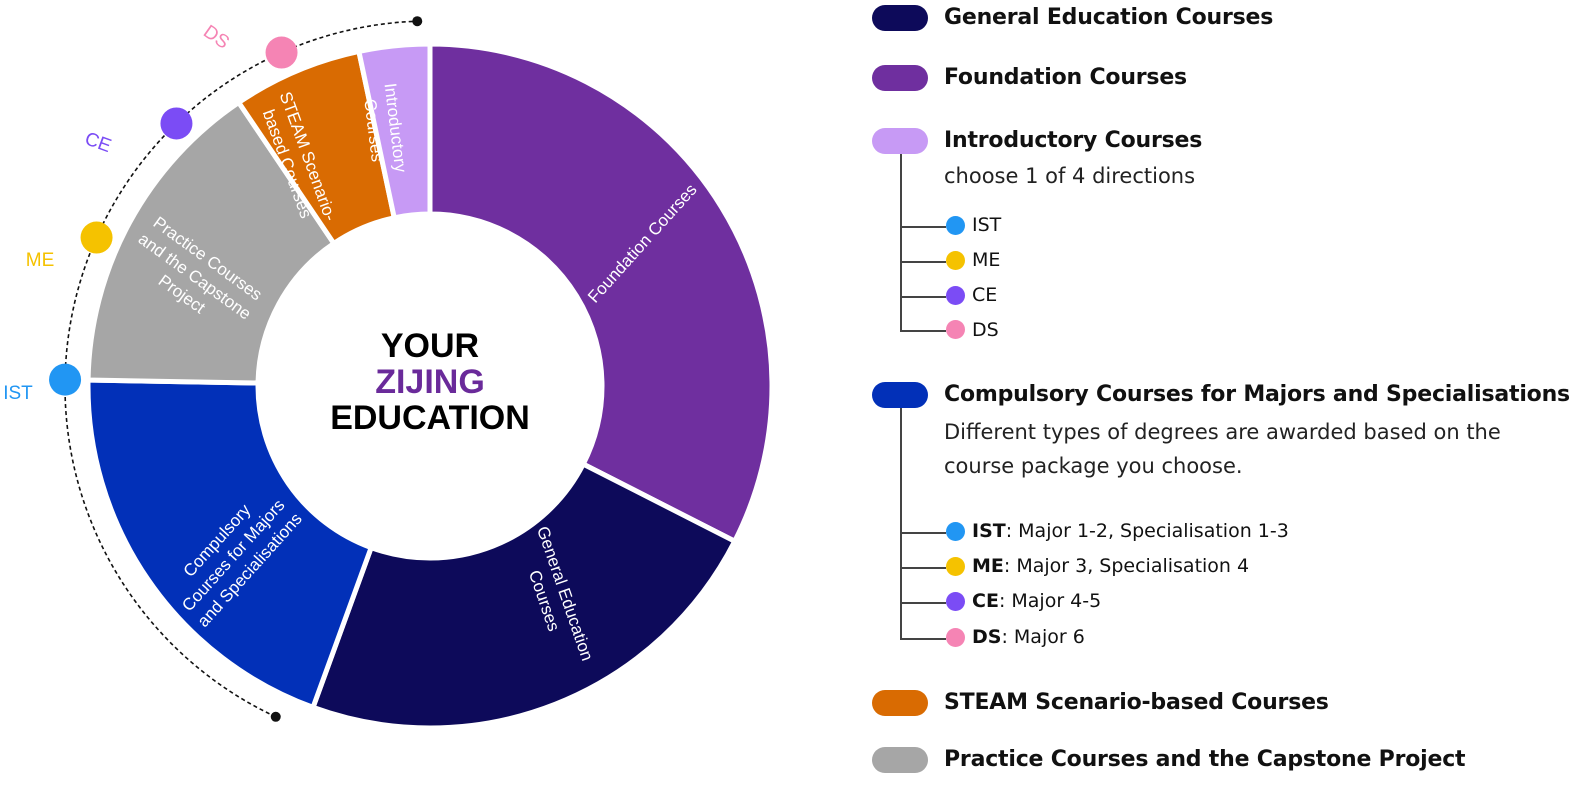  Describe the element at coordinates (988, 566) in the screenshot. I see `degree-code: ME` at that location.